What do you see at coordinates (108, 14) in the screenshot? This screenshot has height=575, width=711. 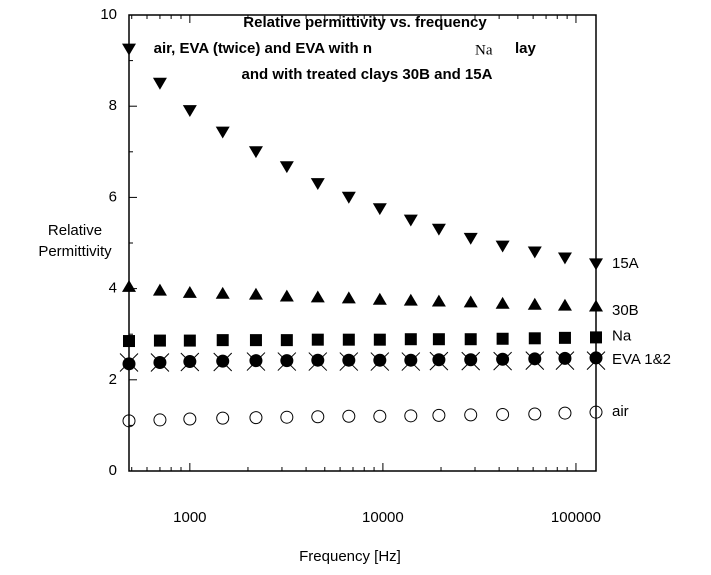 I see `y-tick-label: 10` at bounding box center [108, 14].